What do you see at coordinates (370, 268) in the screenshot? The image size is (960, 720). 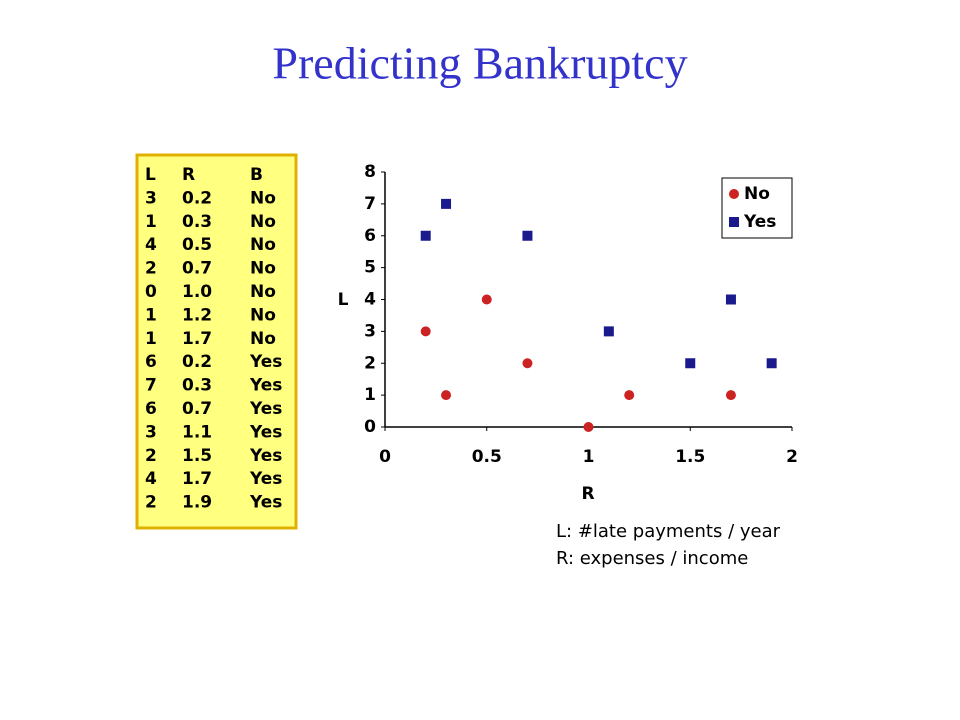 I see `y-tick-label: 5` at bounding box center [370, 268].